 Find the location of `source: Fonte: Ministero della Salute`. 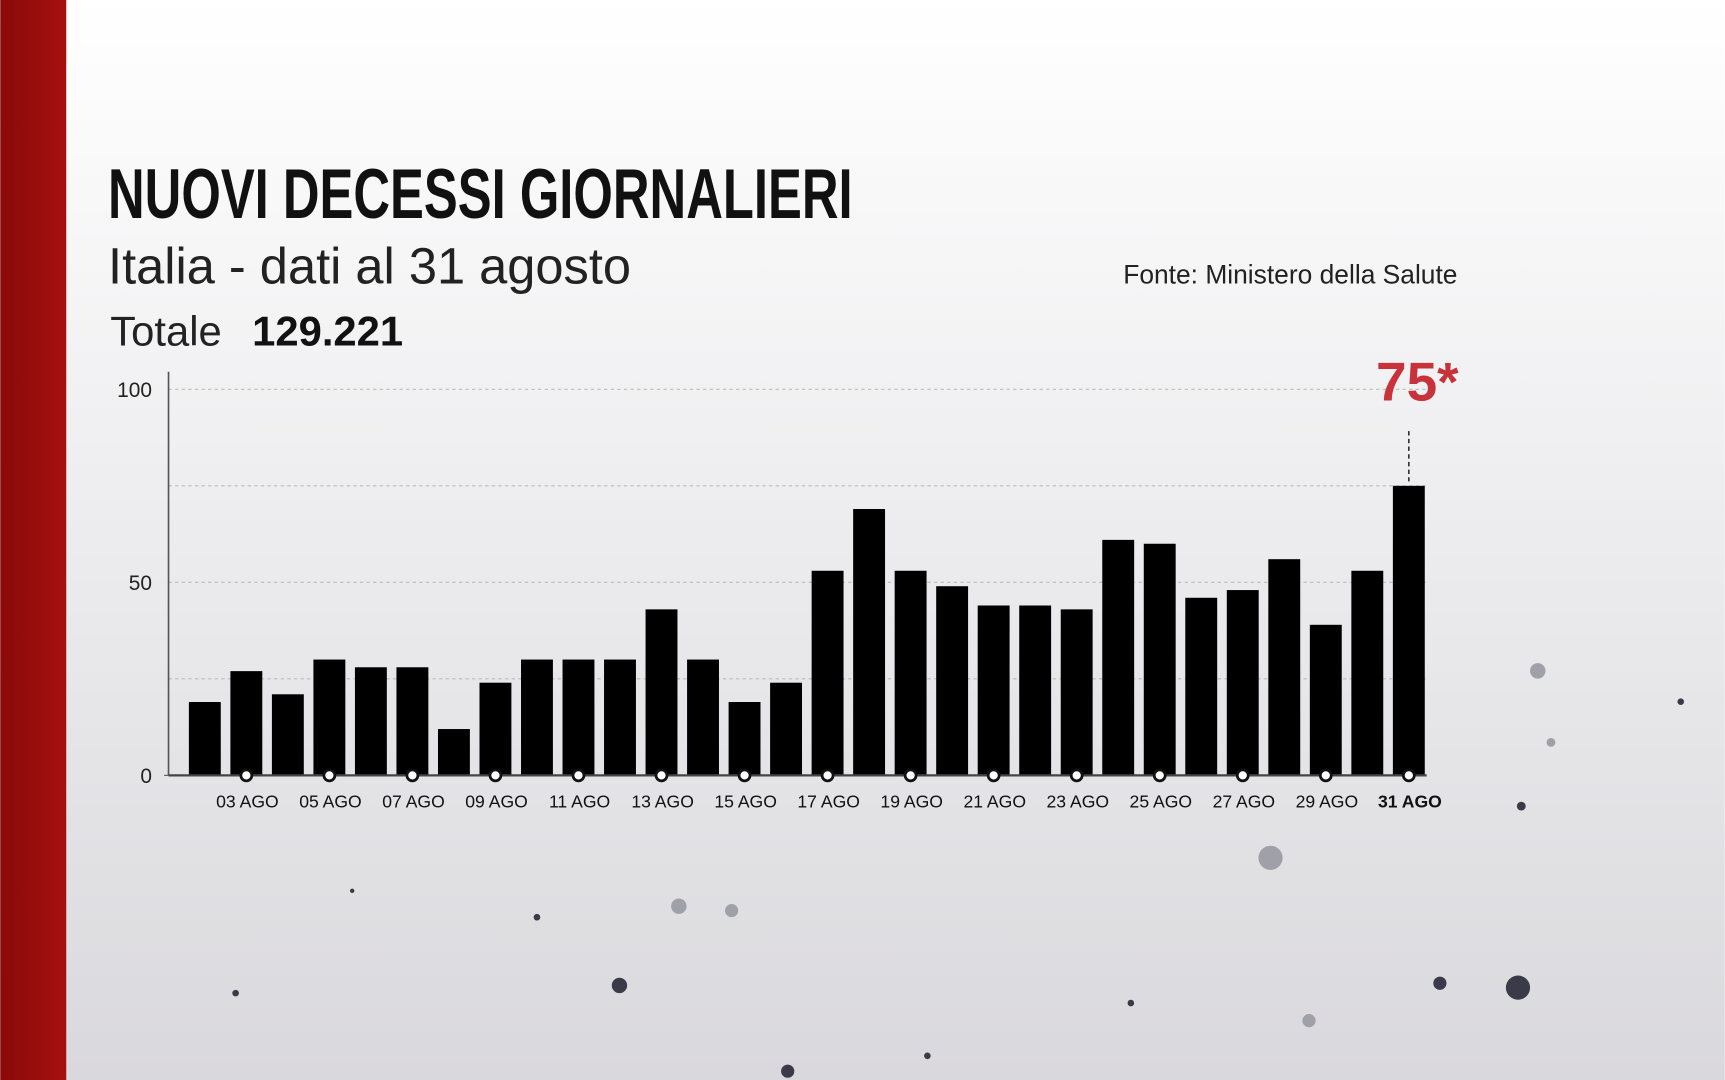

source: Fonte: Ministero della Salute is located at coordinates (1290, 275).